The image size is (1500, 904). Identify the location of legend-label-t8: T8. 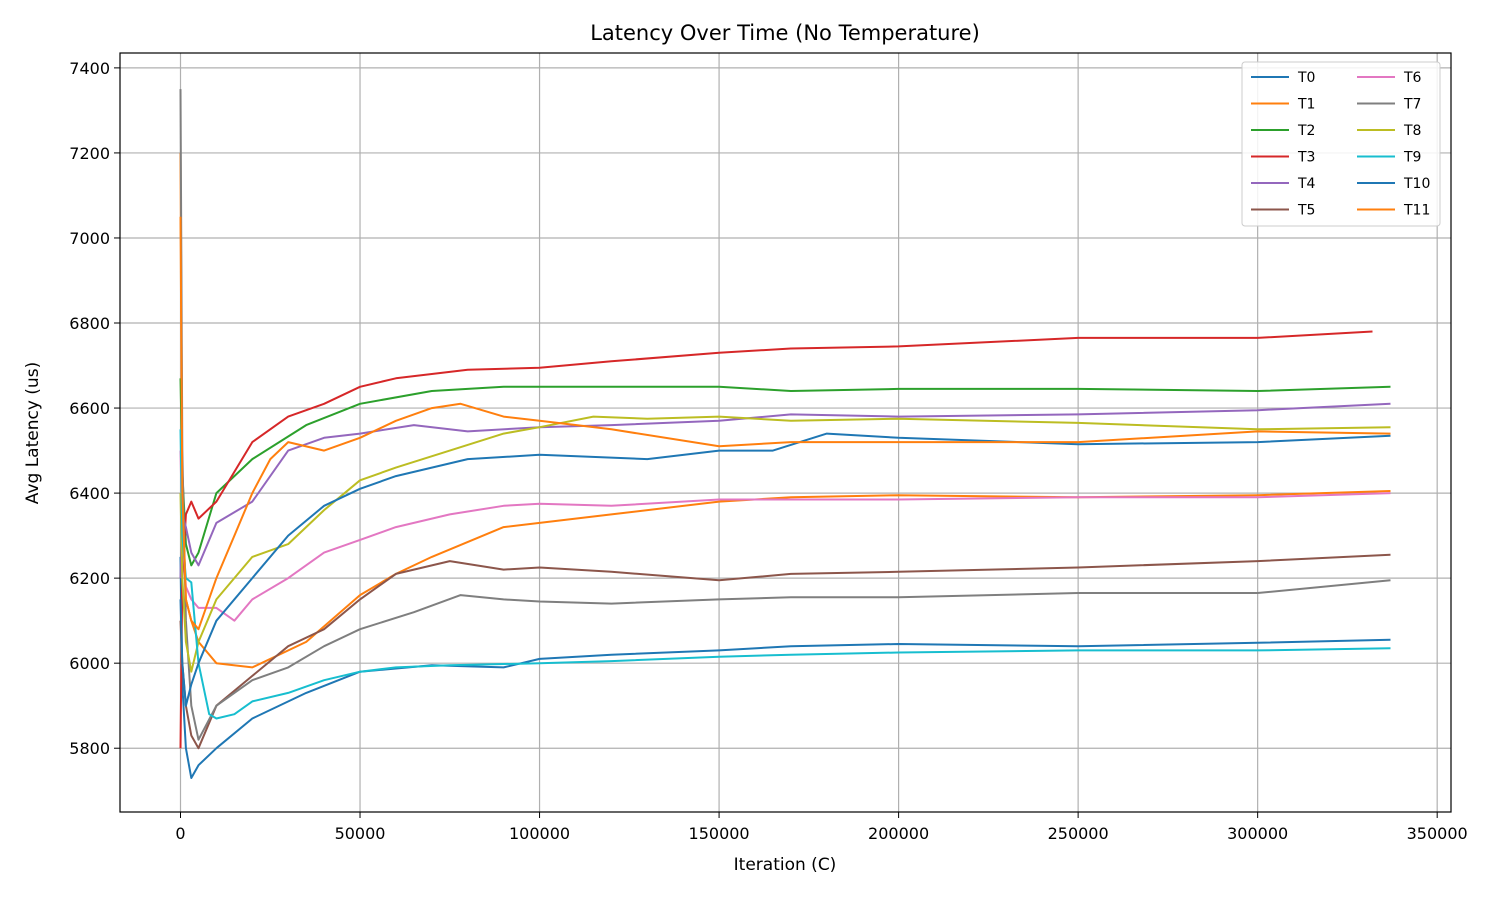
(1412, 131).